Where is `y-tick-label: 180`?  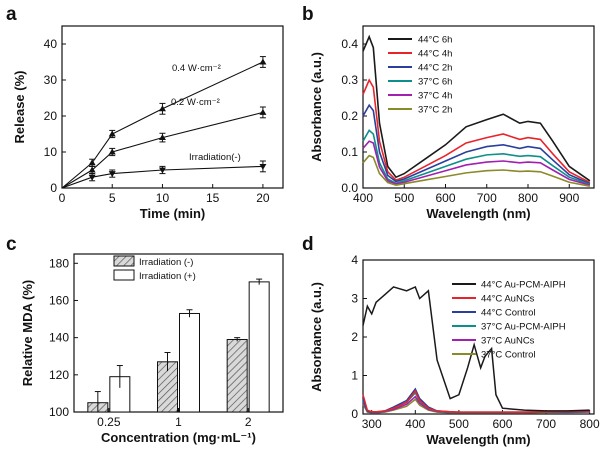 y-tick-label: 180 is located at coordinates (59, 263).